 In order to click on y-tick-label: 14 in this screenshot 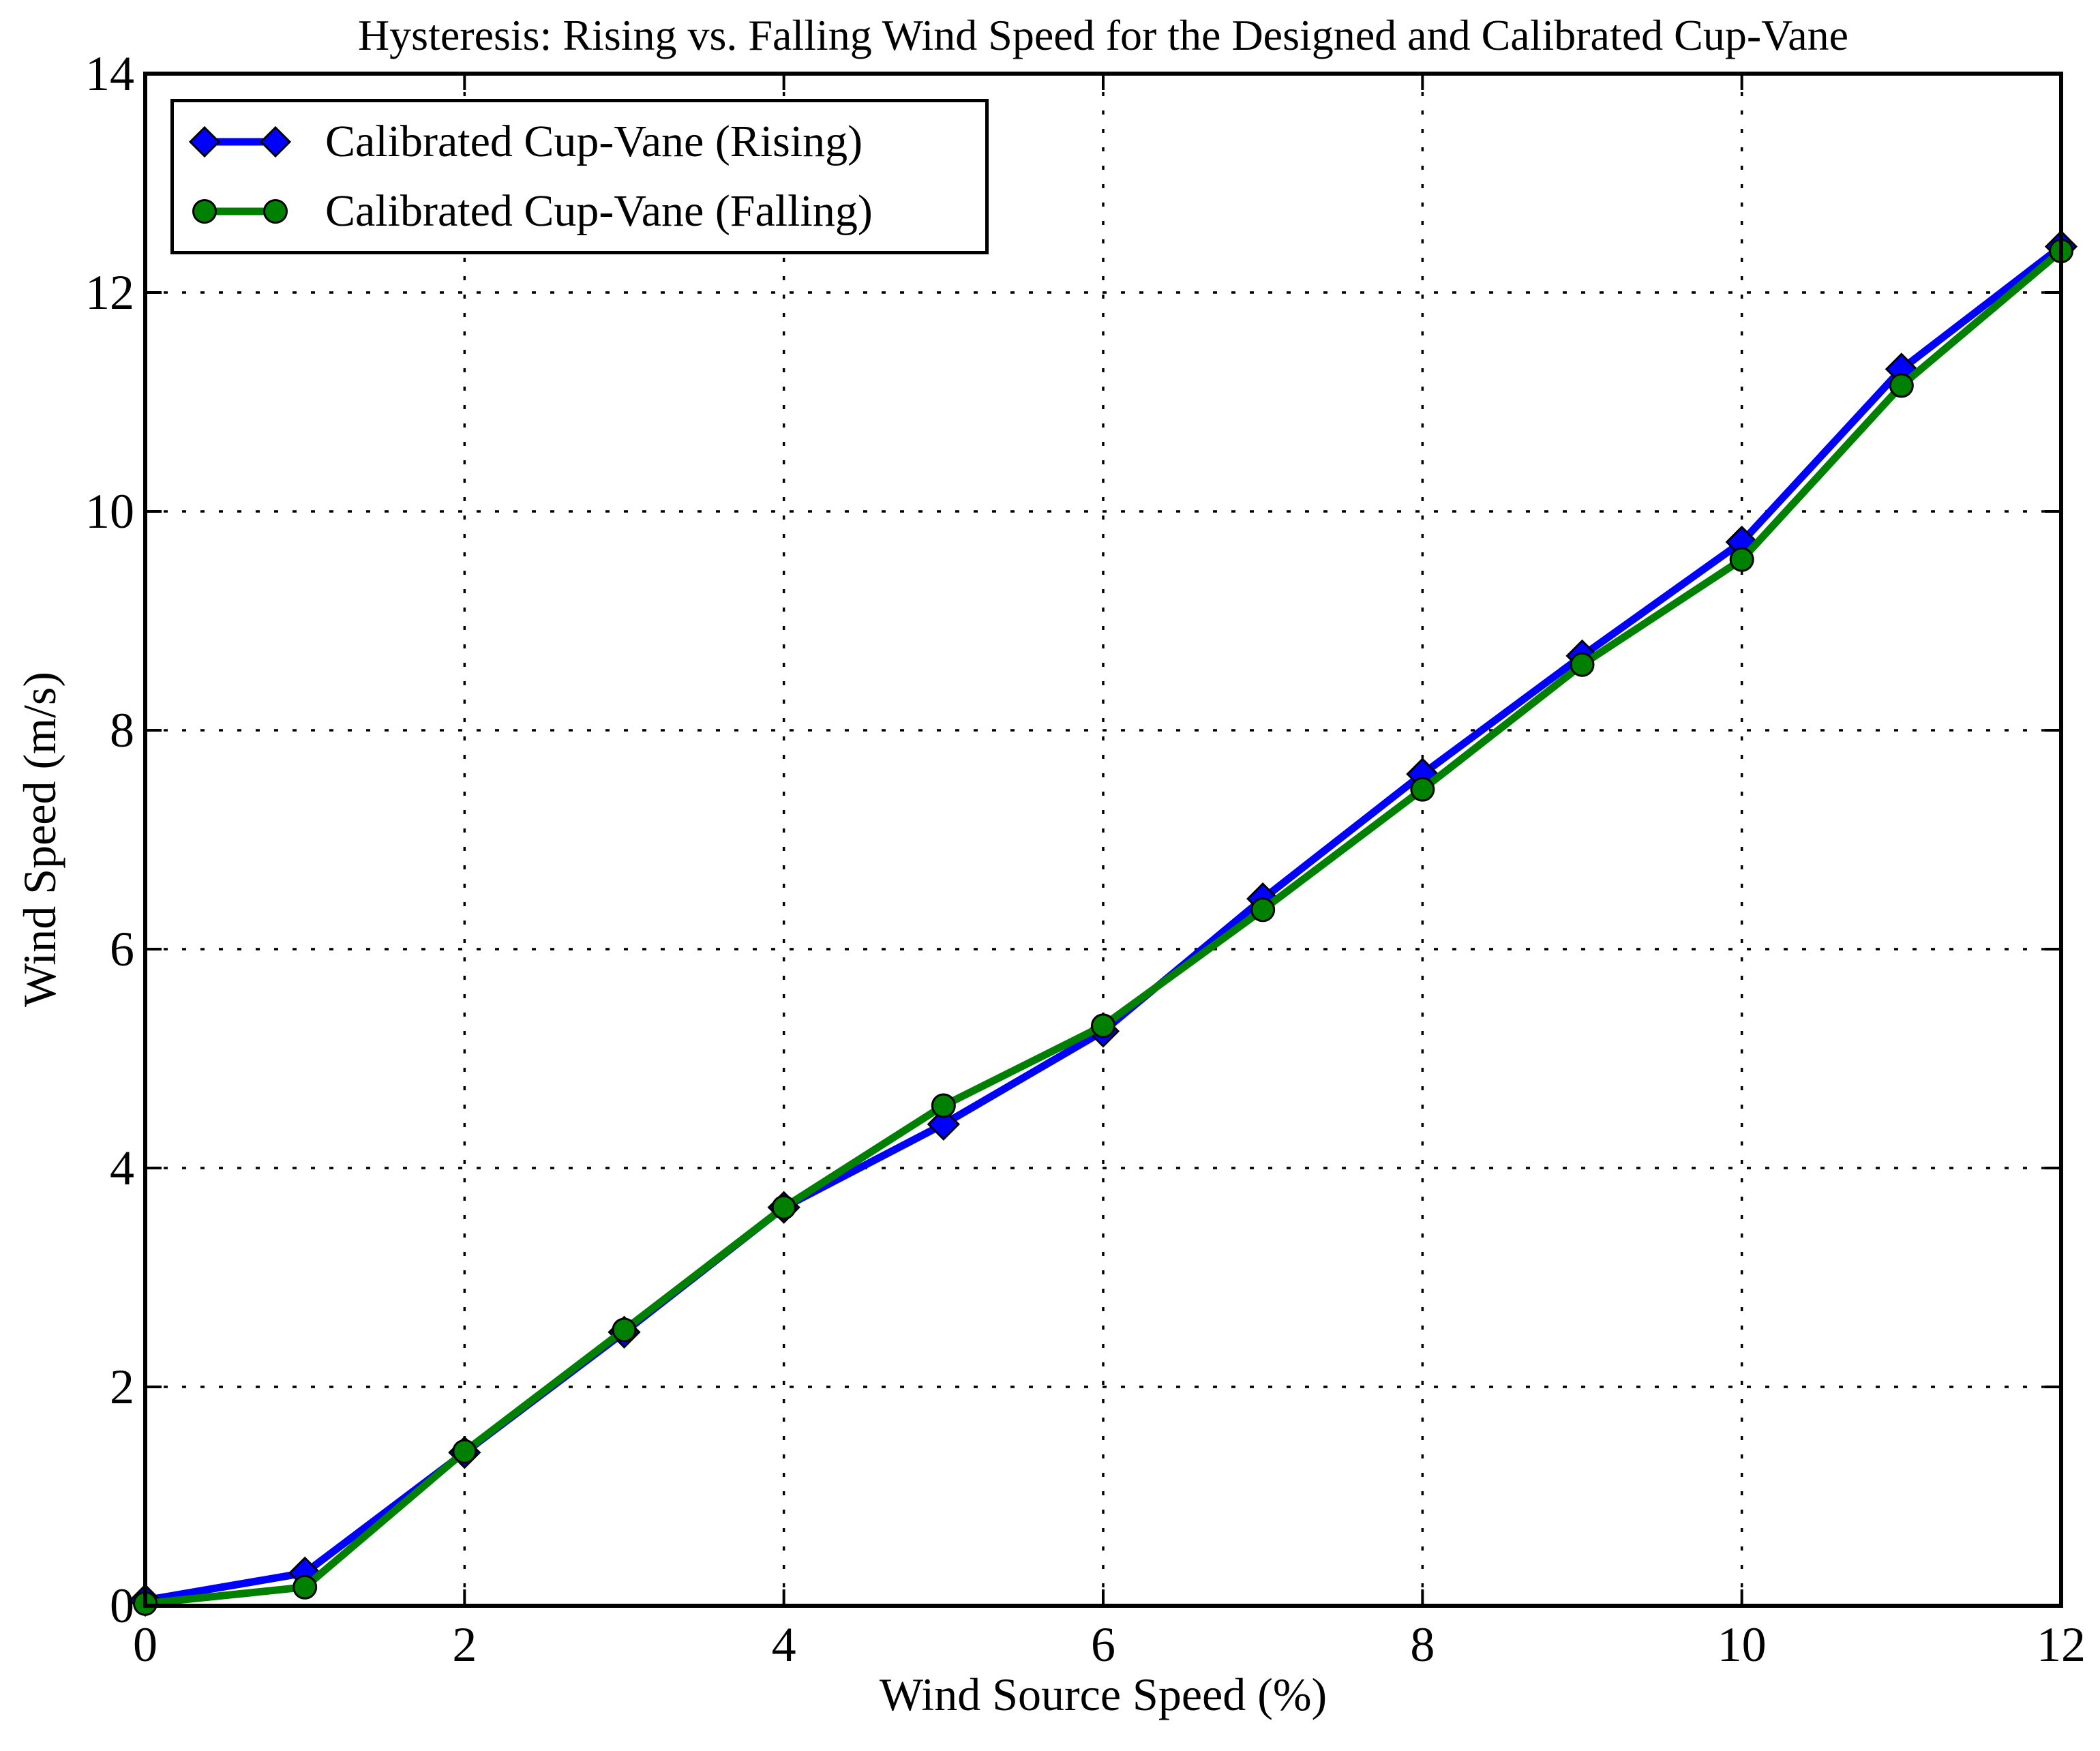, I will do `click(109, 73)`.